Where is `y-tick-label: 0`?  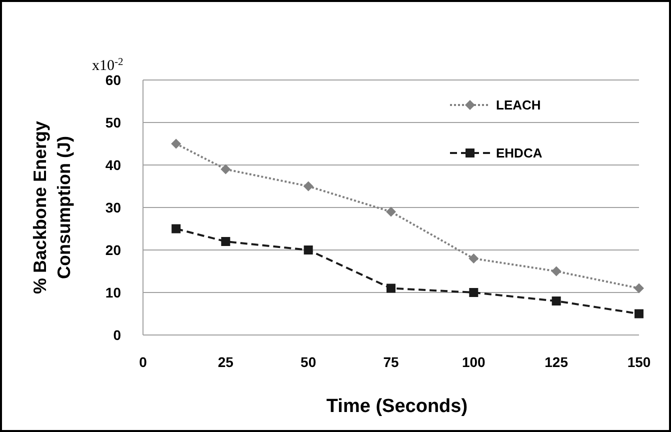
y-tick-label: 0 is located at coordinates (117, 334).